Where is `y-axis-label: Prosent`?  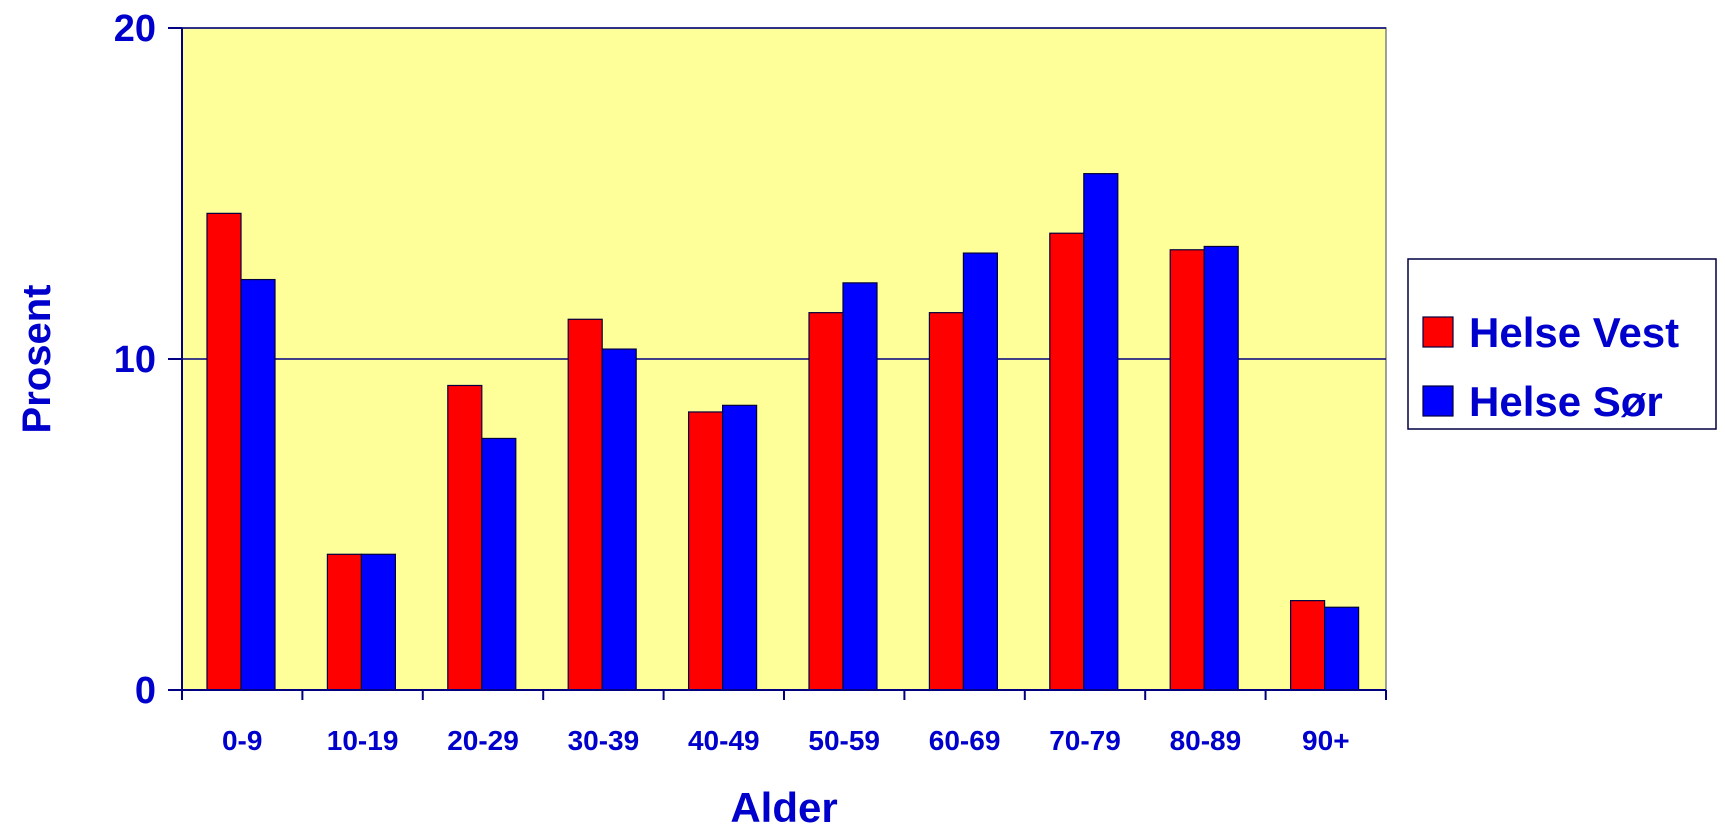 y-axis-label: Prosent is located at coordinates (37, 359).